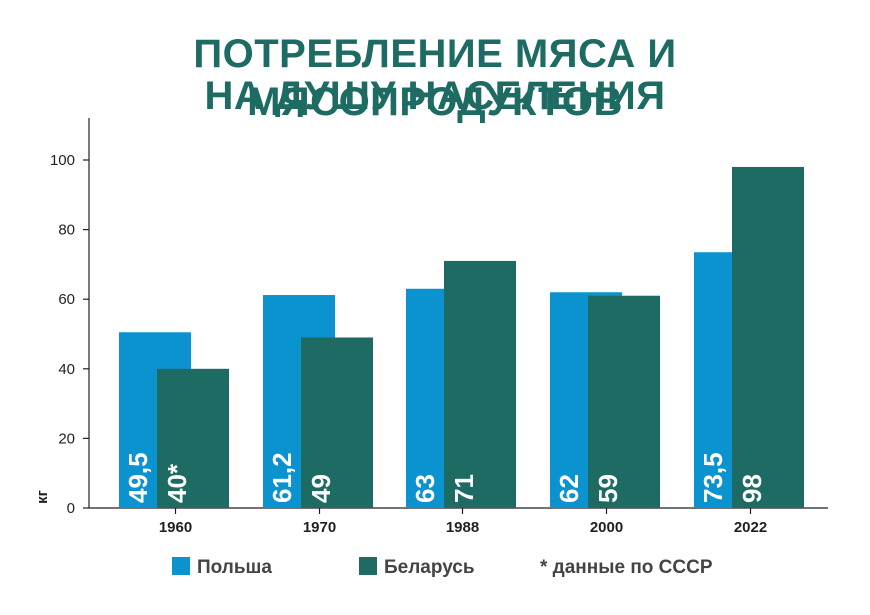 This screenshot has width=870, height=615. Describe the element at coordinates (71, 508) in the screenshot. I see `y-tick-label: 0` at that location.